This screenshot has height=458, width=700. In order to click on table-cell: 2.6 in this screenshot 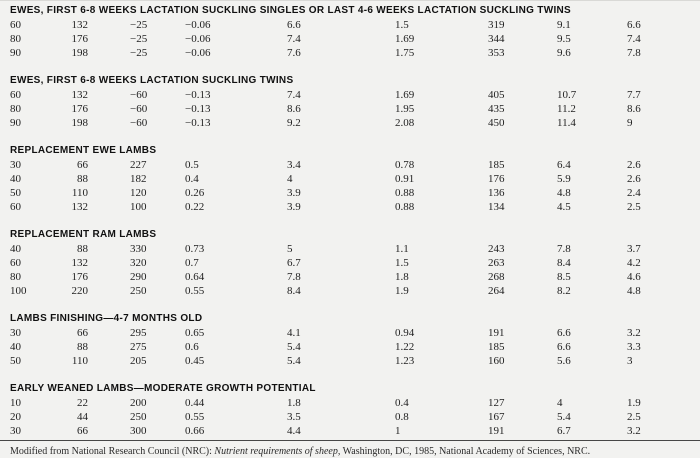, I will do `click(634, 165)`.